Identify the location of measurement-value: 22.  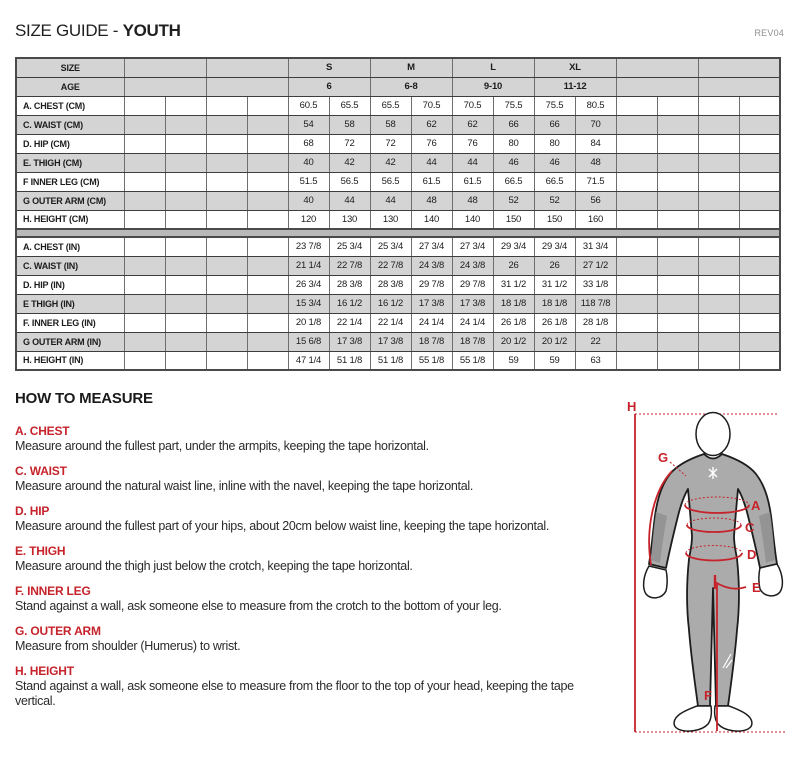
(595, 341).